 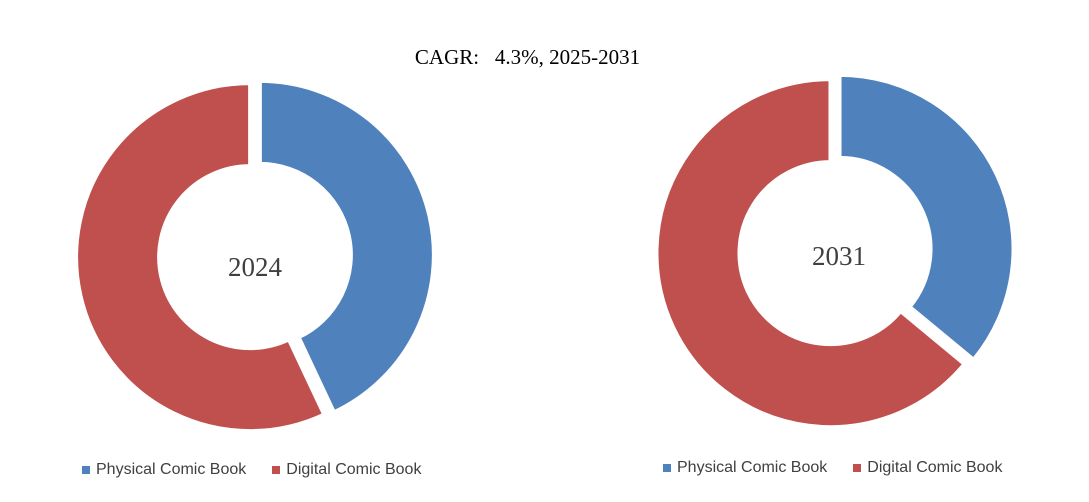 I want to click on cagr-title: CAGR: 4.3%, 2025-2031, so click(x=527, y=57).